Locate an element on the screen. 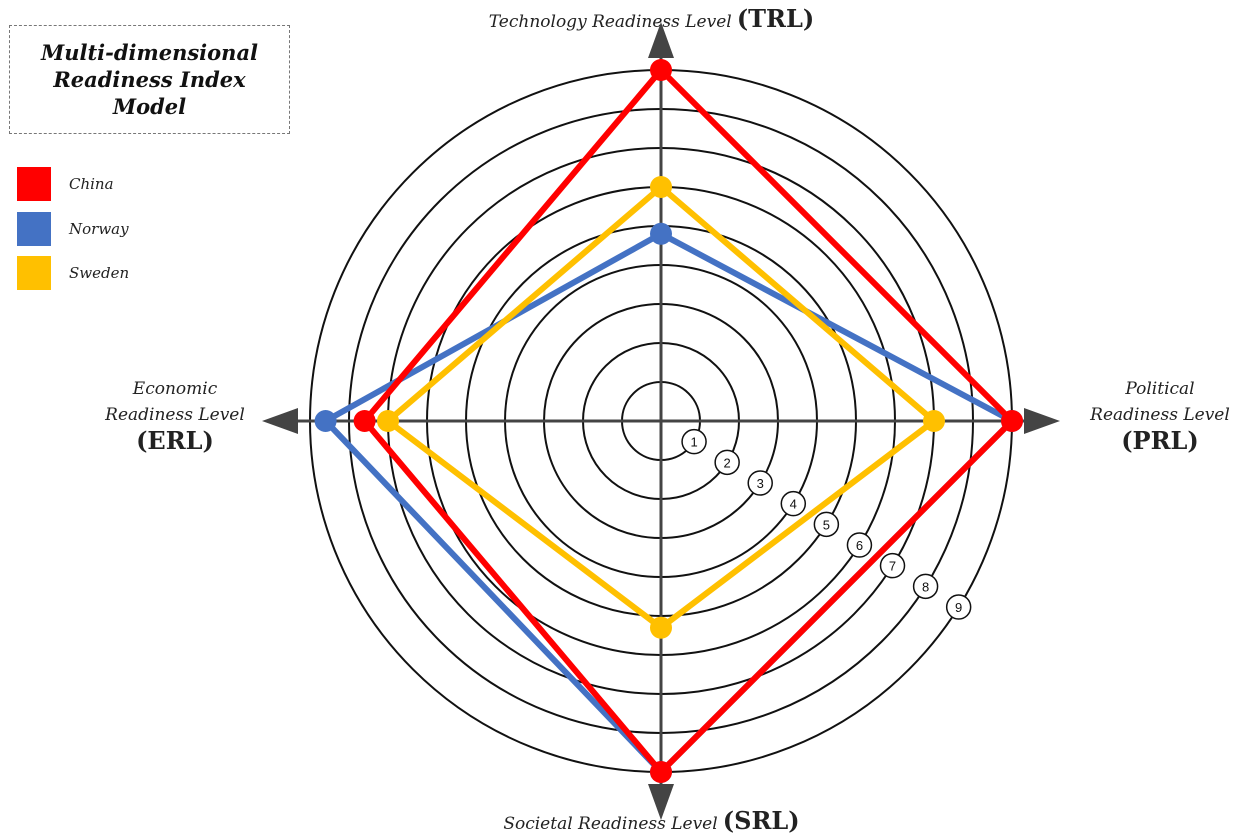 The width and height of the screenshot is (1243, 838). legend-label-china: China is located at coordinates (91, 184).